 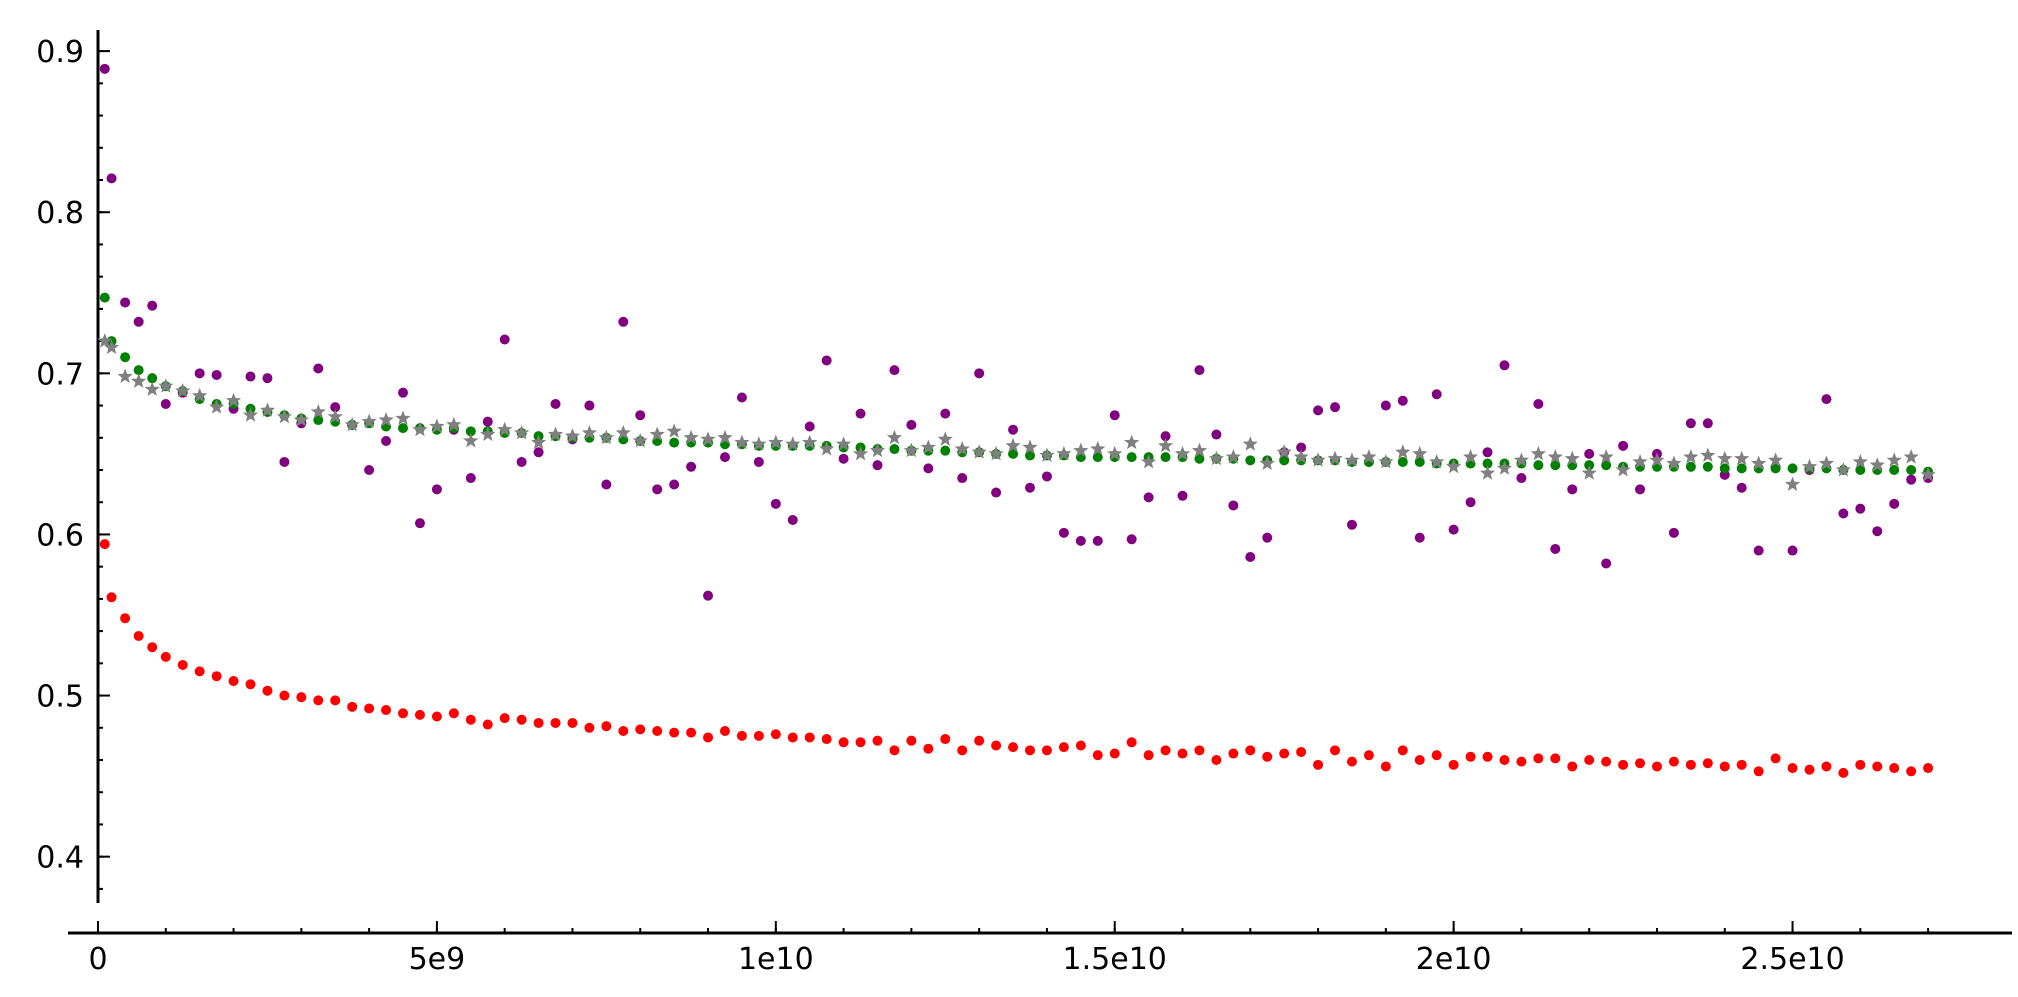 I want to click on x-axis: 0 5e9 1e10 1.5e10 2e10 2.5e10, so click(x=1040, y=949).